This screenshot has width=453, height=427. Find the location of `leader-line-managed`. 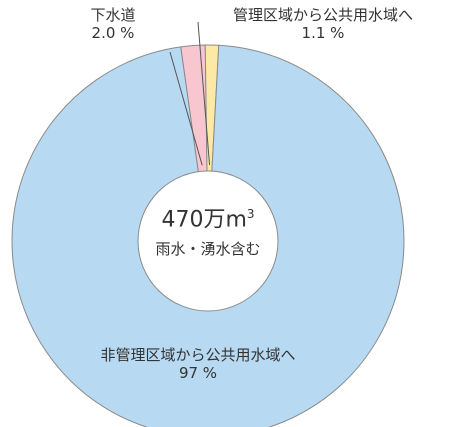

leader-line-managed is located at coordinates (204, 93).